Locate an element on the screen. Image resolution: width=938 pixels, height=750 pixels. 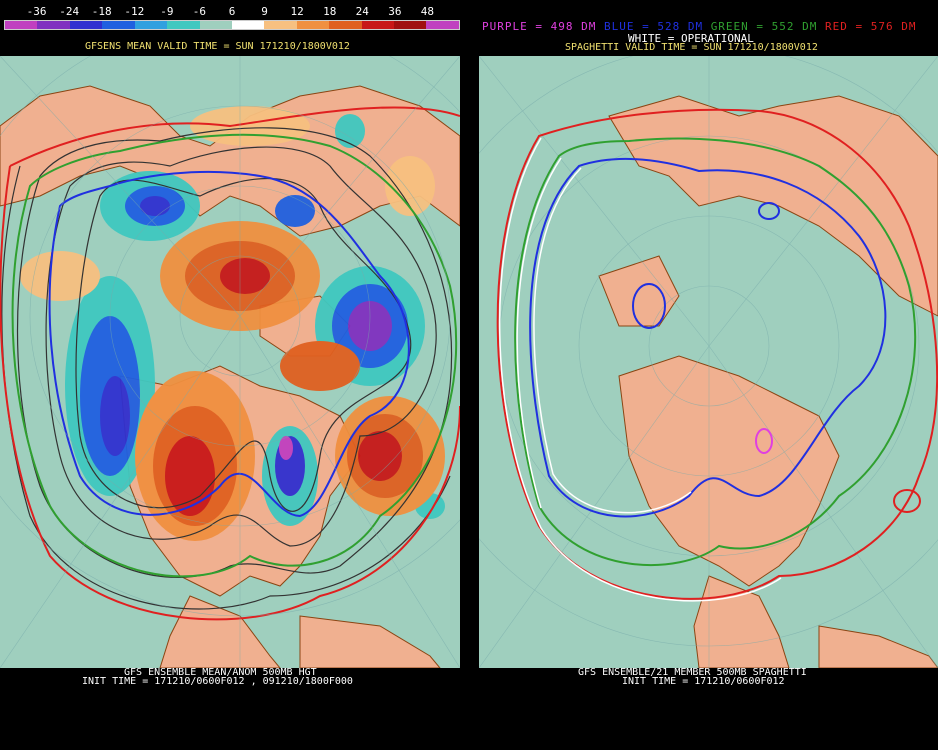
spaghetti-key-entry: RED = 576 DM is located at coordinates (871, 26).